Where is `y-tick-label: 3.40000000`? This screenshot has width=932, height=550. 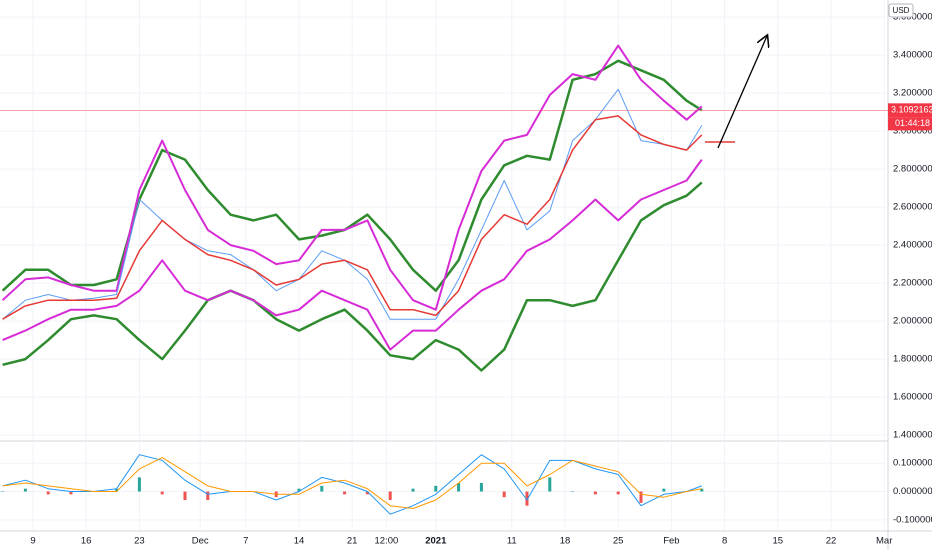
y-tick-label: 3.40000000 is located at coordinates (912, 55).